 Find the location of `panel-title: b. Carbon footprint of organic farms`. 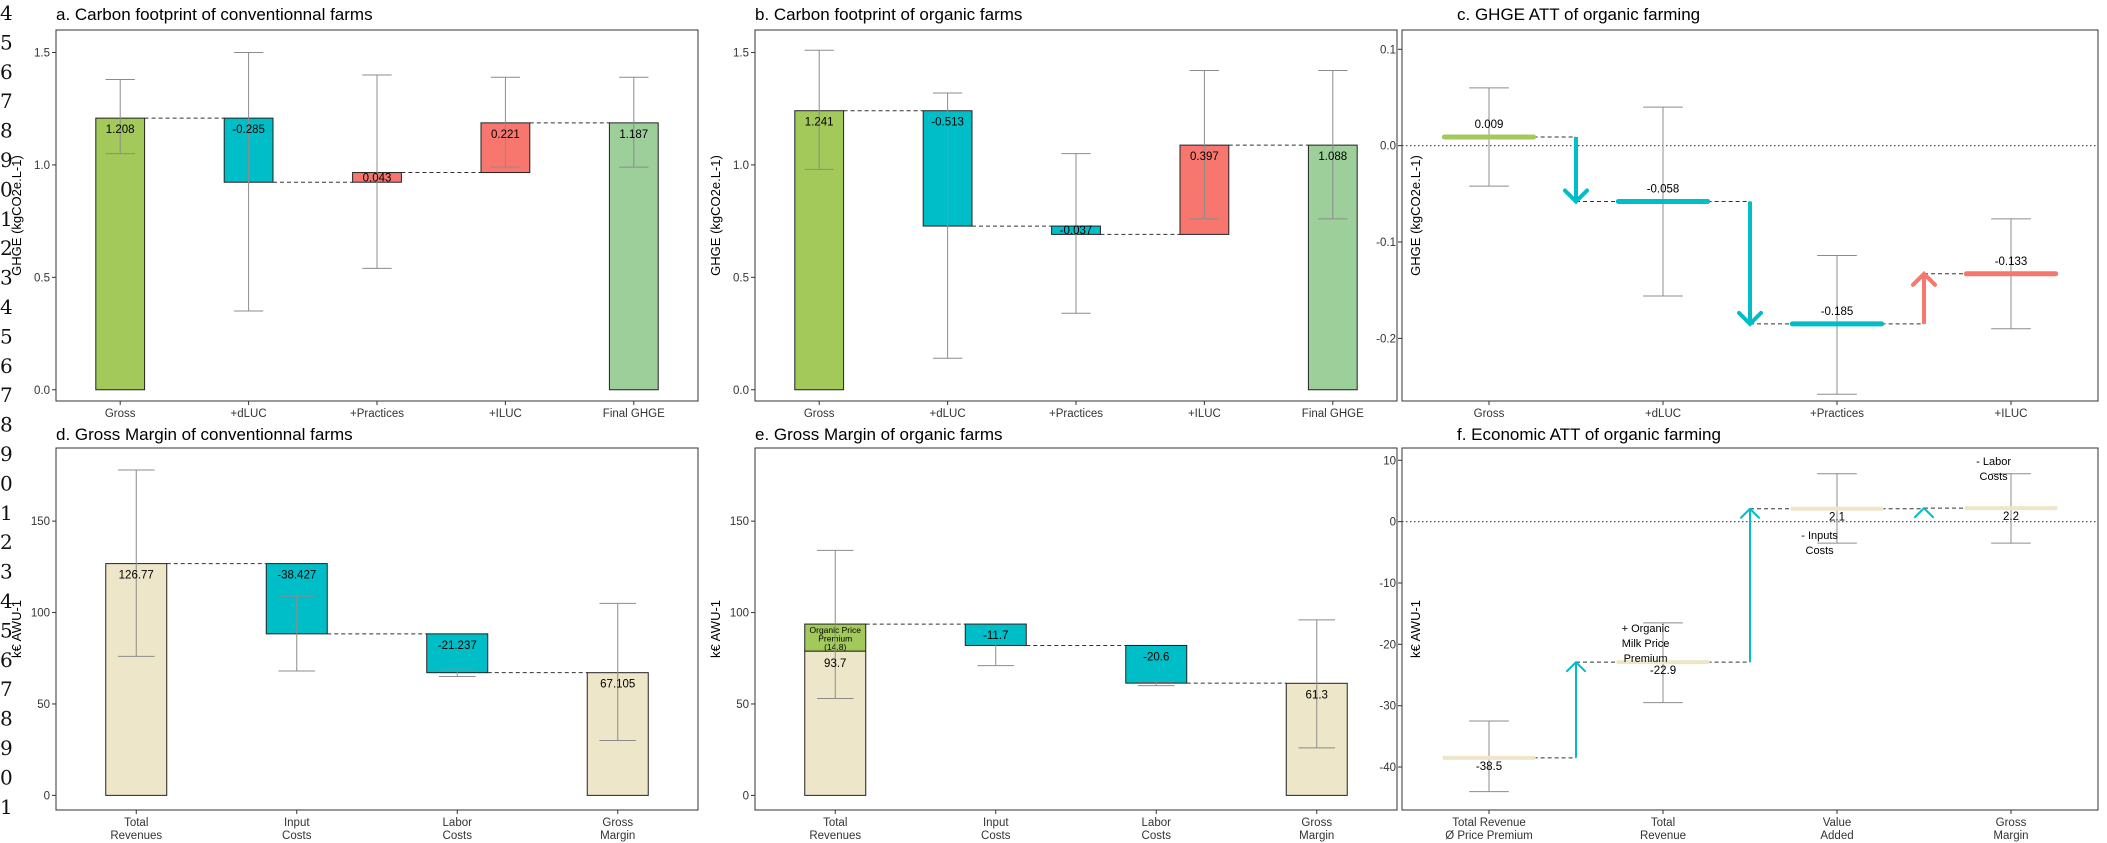

panel-title: b. Carbon footprint of organic farms is located at coordinates (888, 14).